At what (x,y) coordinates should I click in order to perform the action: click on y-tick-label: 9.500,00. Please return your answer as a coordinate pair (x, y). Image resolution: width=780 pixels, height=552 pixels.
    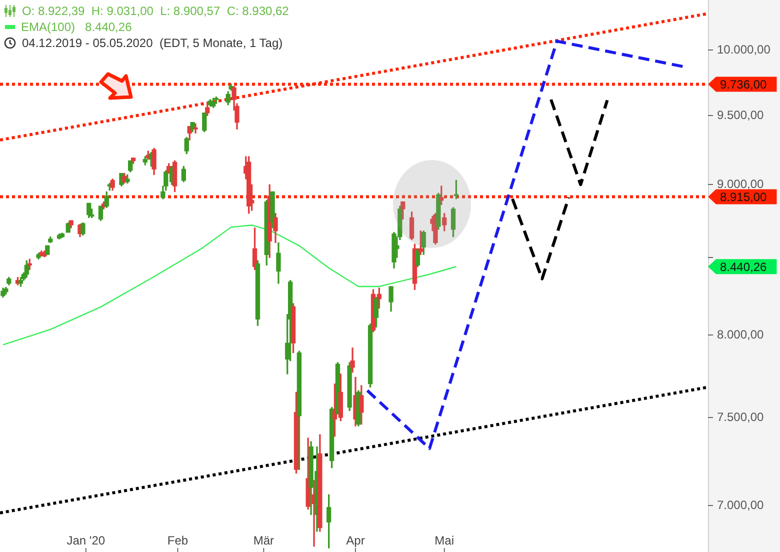
    Looking at the image, I should click on (740, 115).